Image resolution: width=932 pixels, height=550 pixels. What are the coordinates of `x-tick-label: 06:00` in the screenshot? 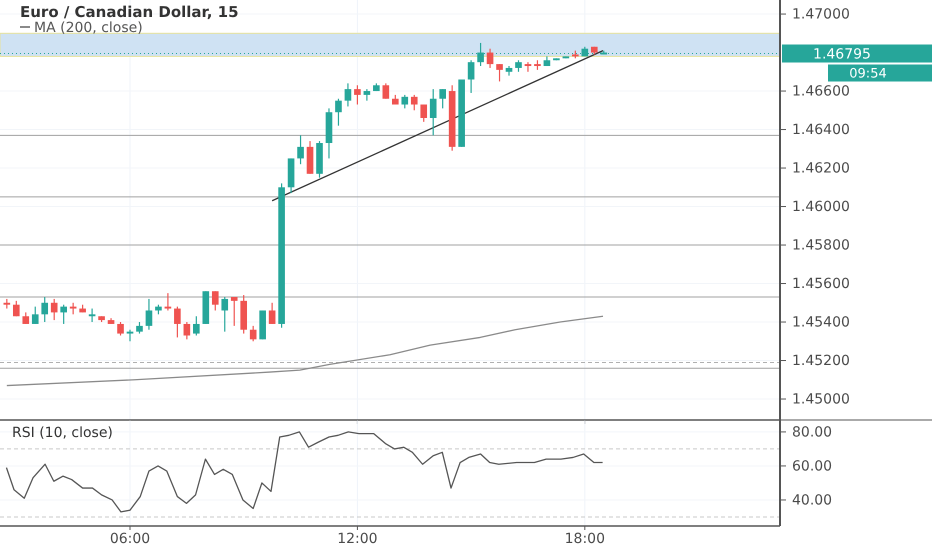 It's located at (130, 538).